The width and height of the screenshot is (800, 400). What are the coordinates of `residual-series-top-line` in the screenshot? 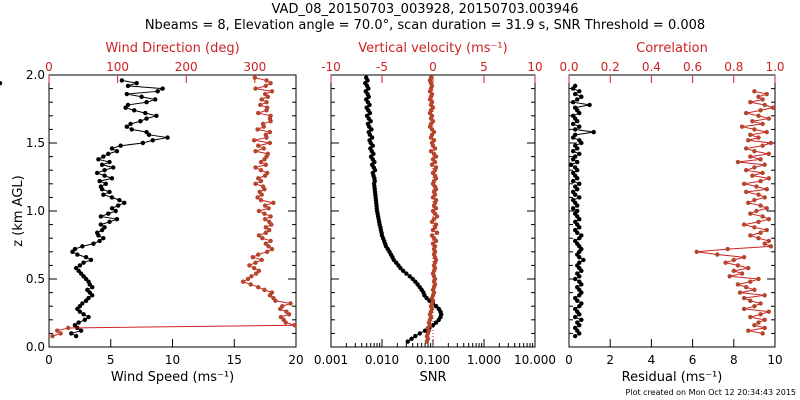 It's located at (735, 212).